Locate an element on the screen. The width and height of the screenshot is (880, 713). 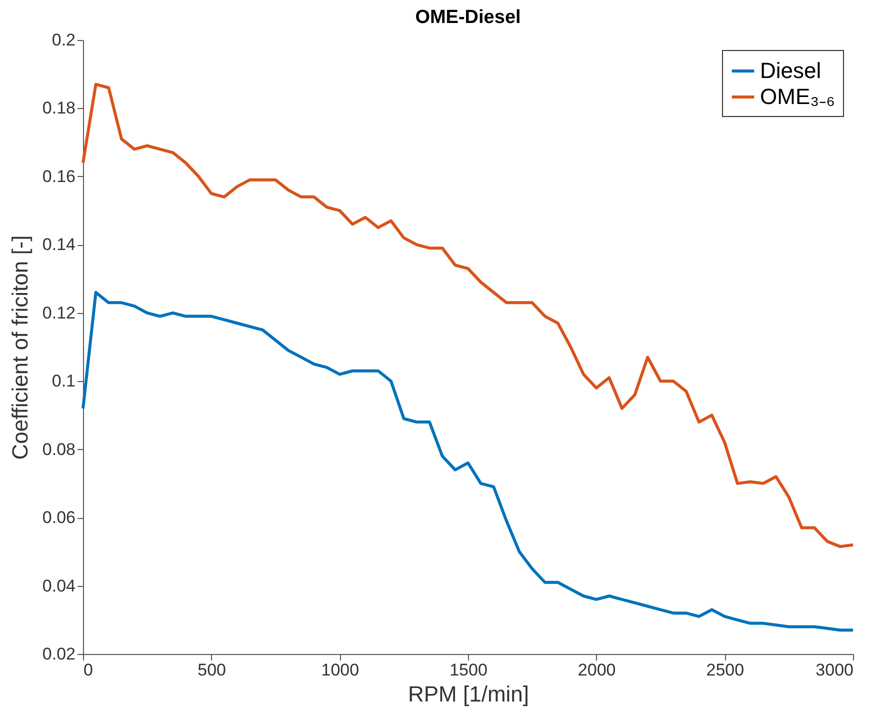
y-axis-title: Coefficient of friciton [-] is located at coordinates (19, 347).